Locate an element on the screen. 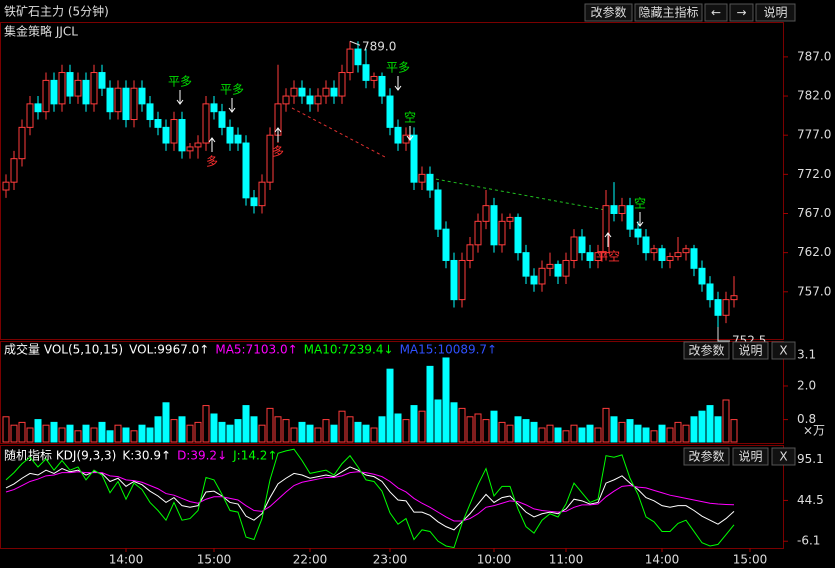 The image size is (835, 568). button-label: → is located at coordinates (741, 13).